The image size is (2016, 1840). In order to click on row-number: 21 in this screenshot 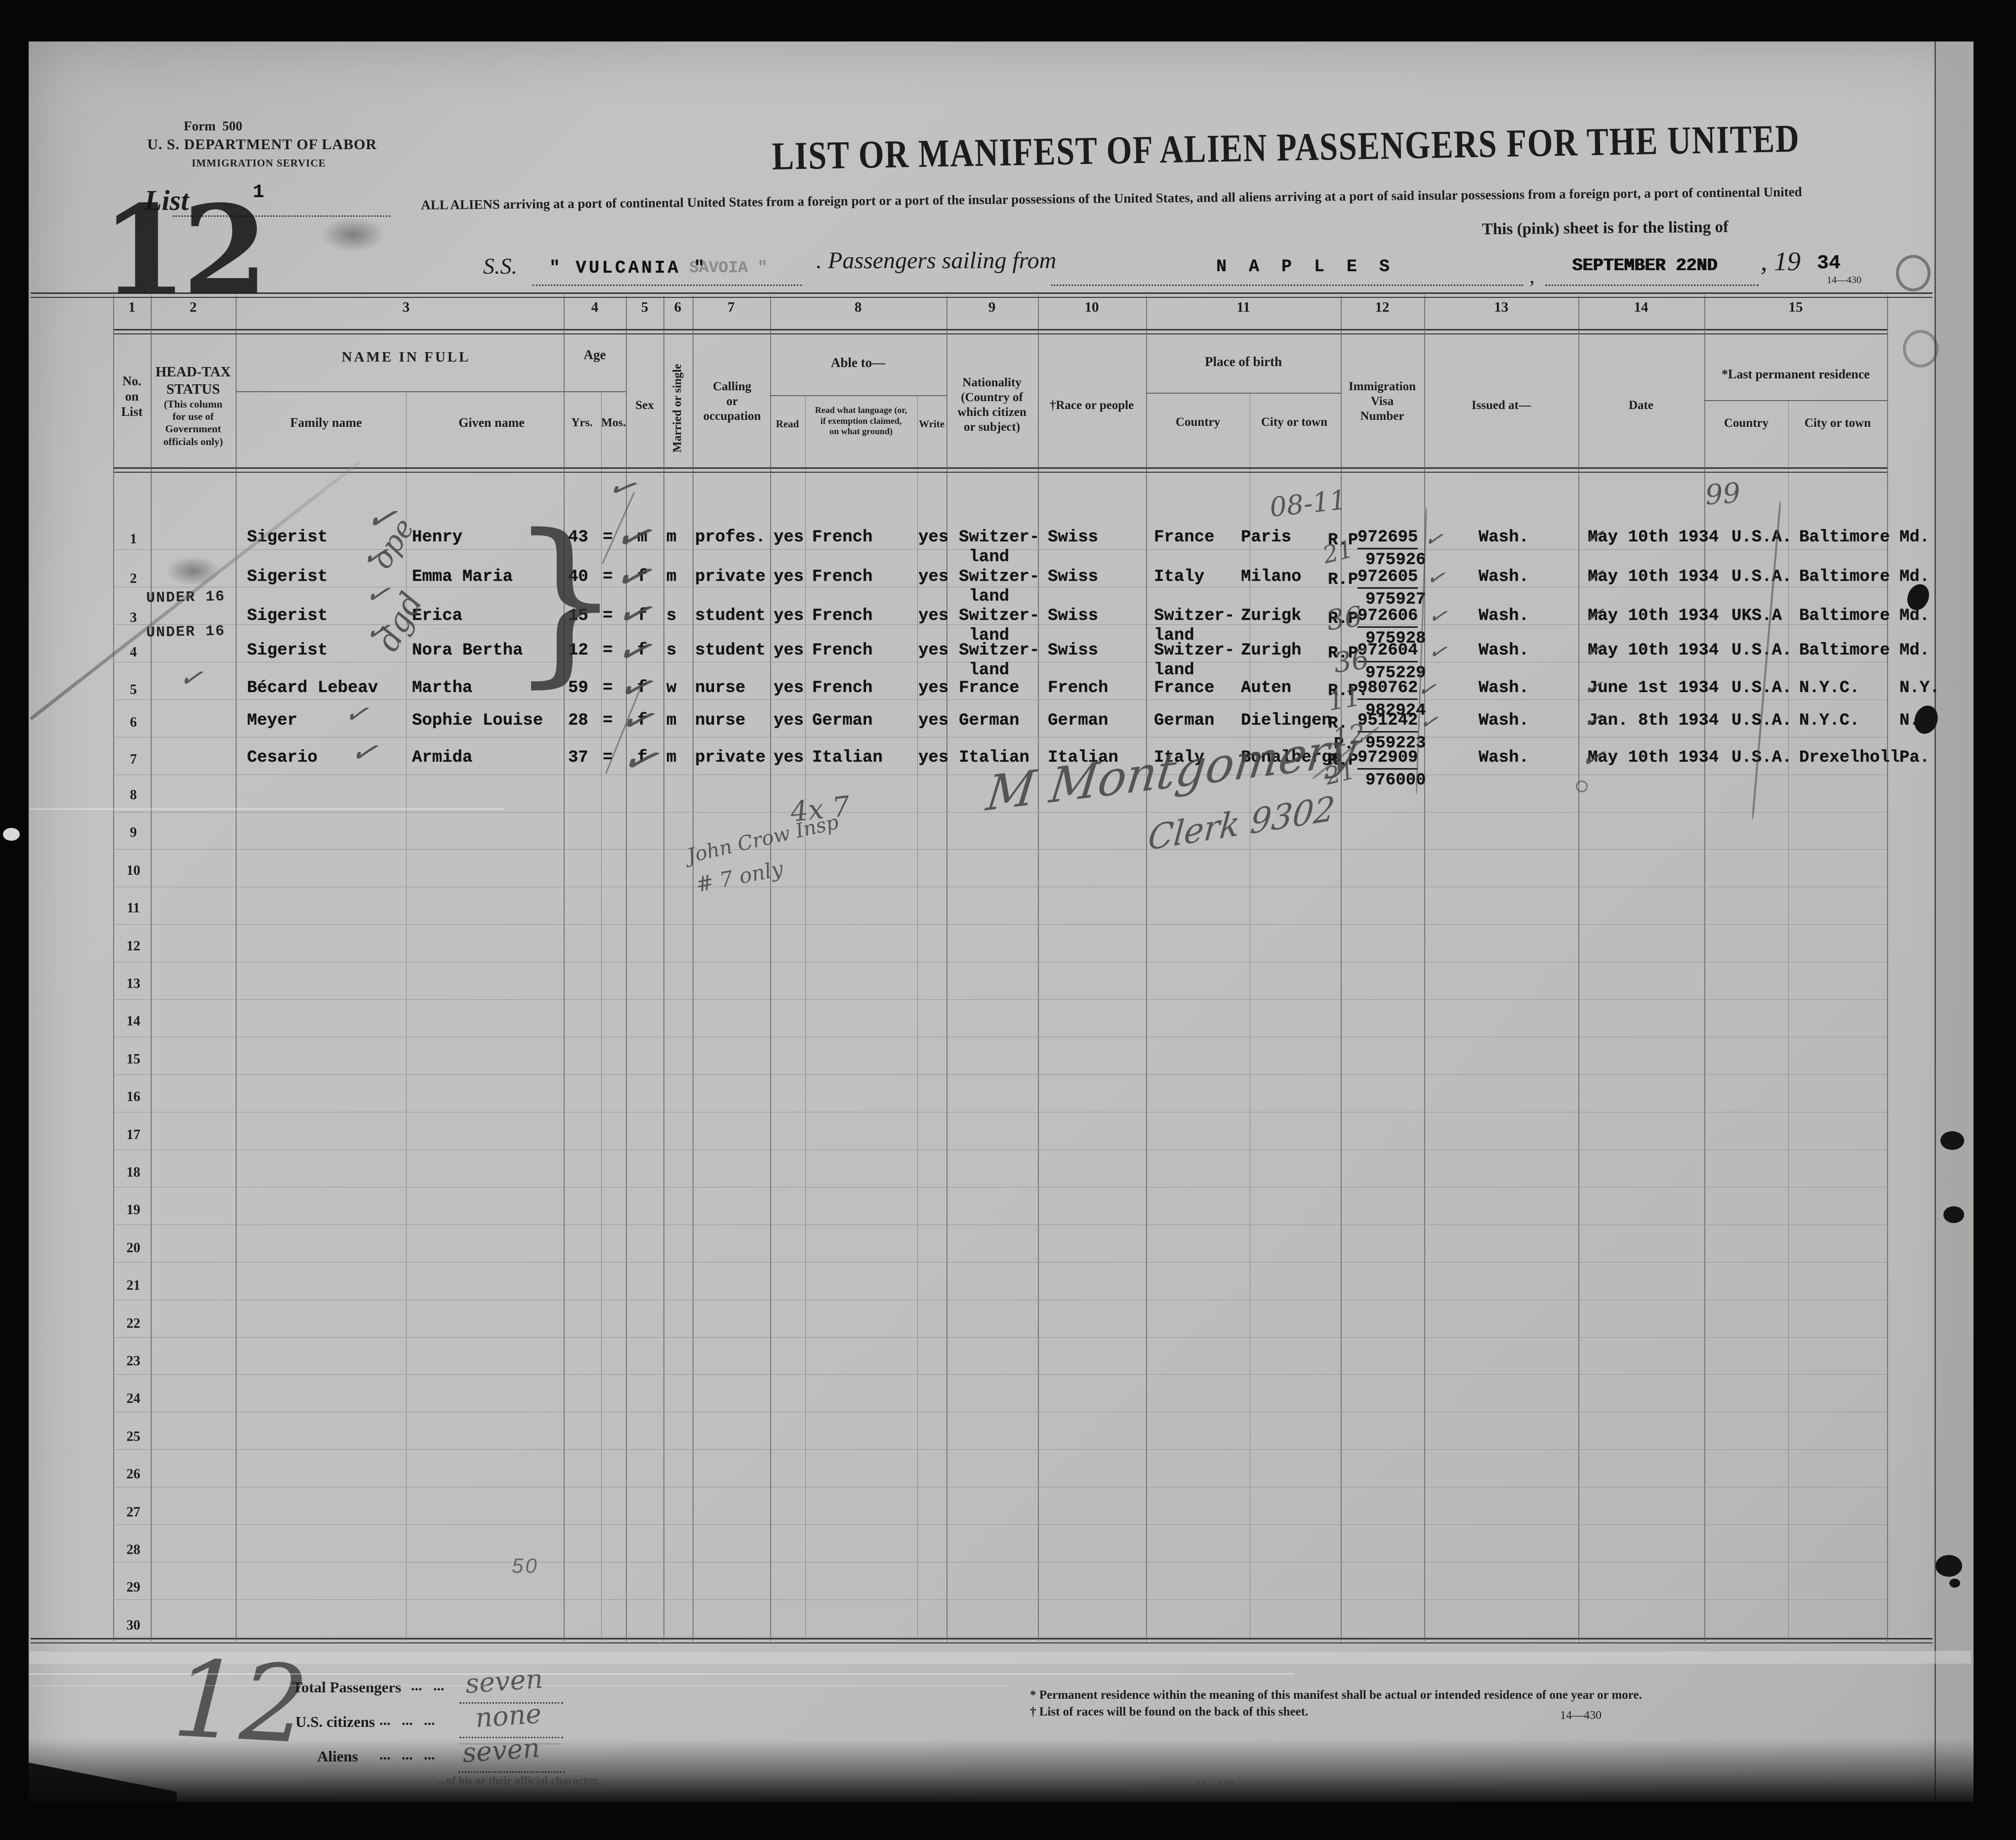, I will do `click(133, 1285)`.